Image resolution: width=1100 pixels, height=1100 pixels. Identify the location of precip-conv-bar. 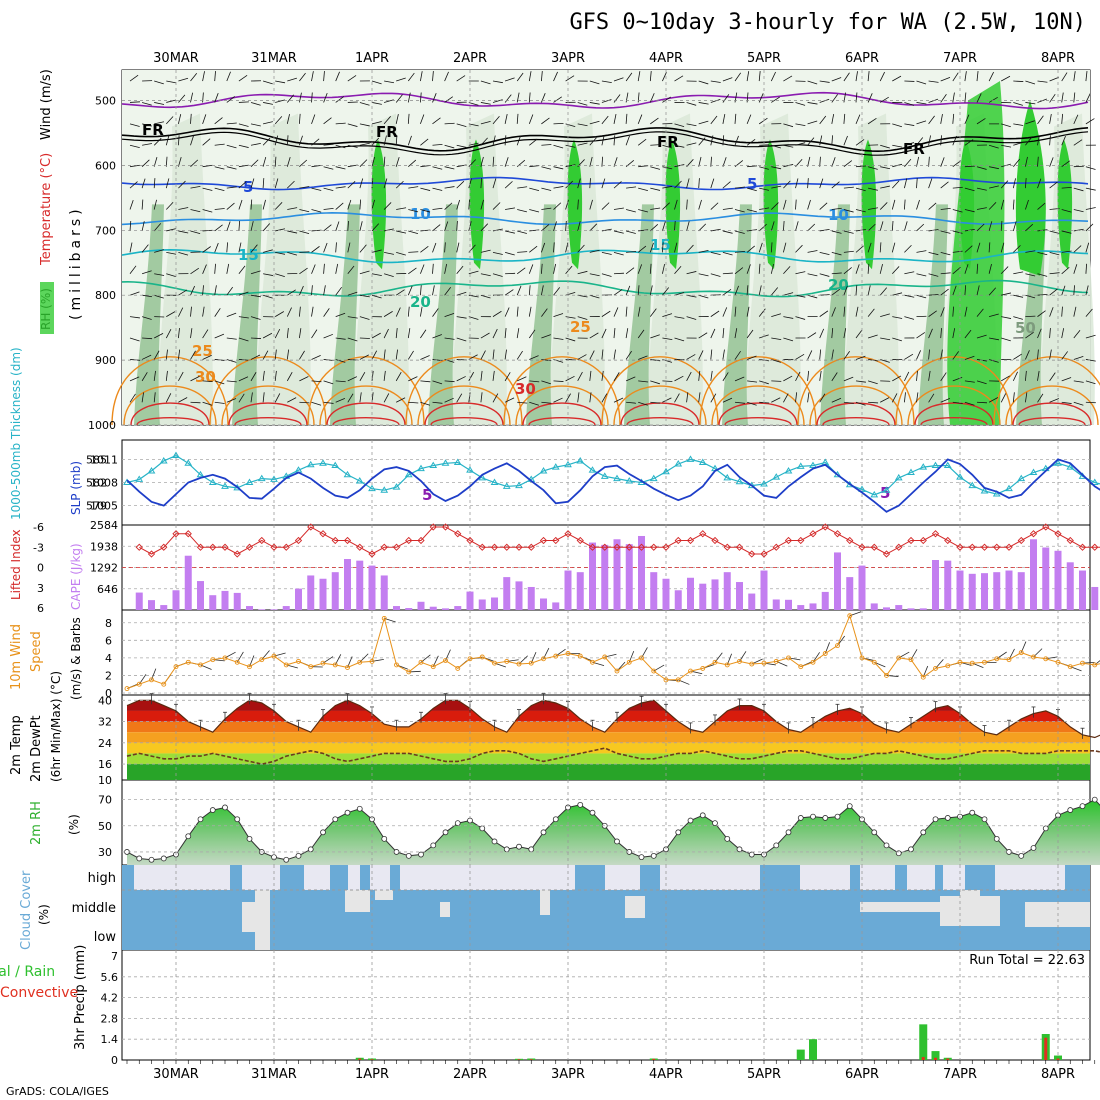
(1046, 1048).